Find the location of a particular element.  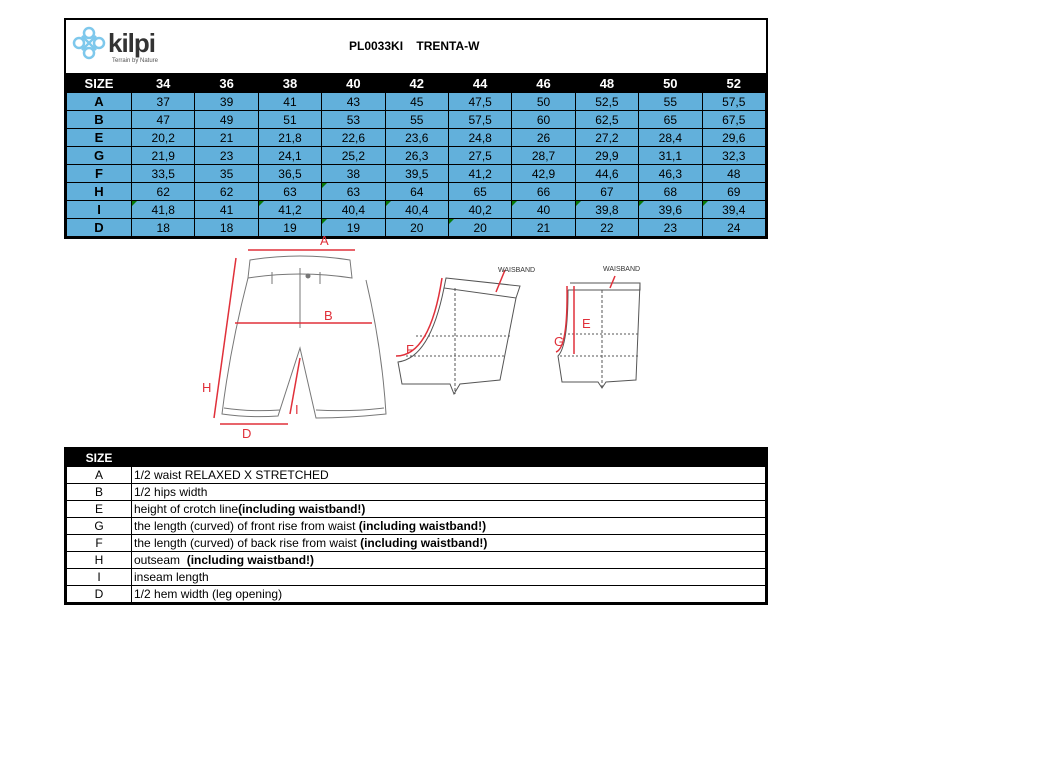

cell-value: 62 is located at coordinates (226, 191).